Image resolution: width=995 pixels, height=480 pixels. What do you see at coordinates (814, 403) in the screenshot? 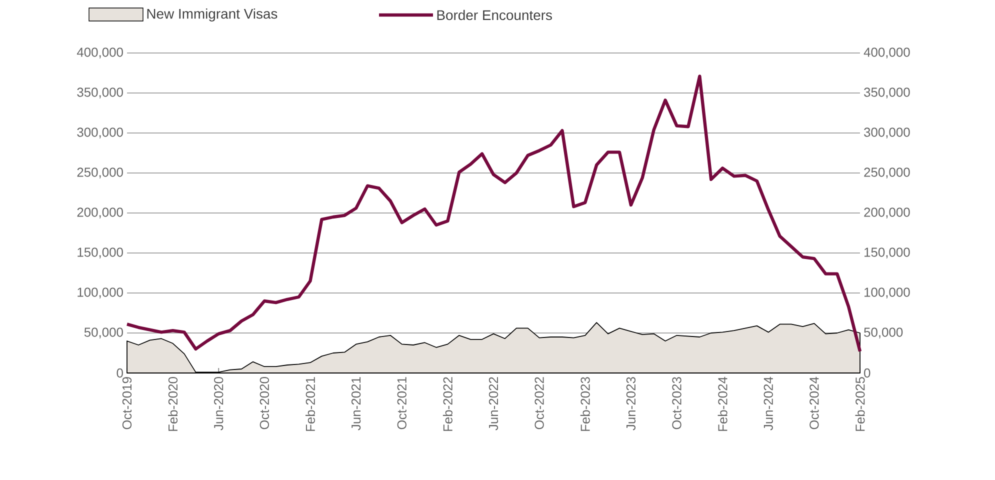
I see `x-tick-label: Oct-2024` at bounding box center [814, 403].